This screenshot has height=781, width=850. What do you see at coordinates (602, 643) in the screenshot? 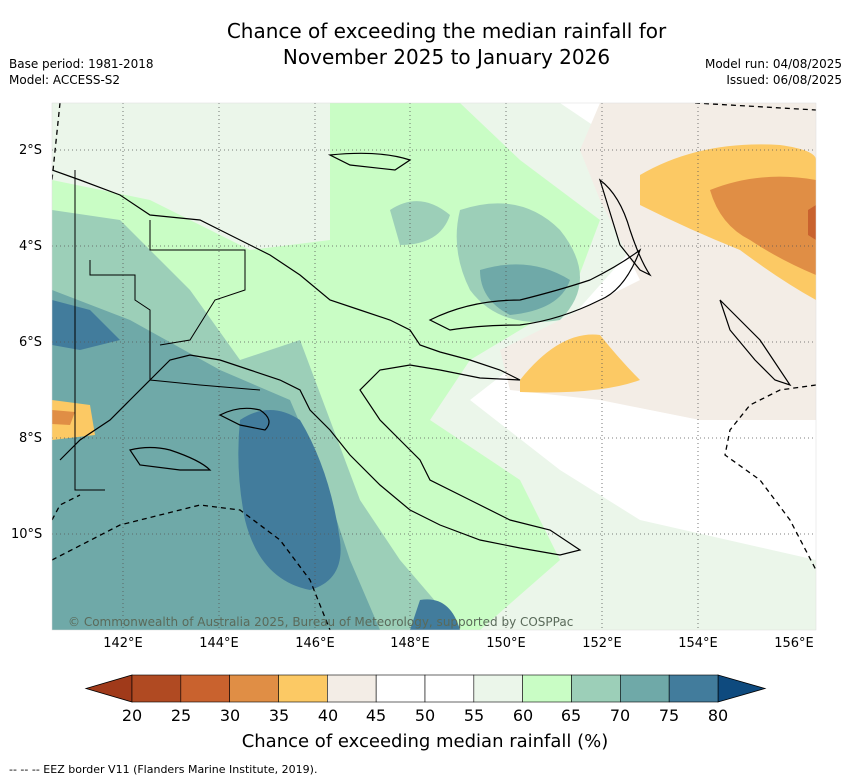
I see `lon-tick: 152°E` at bounding box center [602, 643].